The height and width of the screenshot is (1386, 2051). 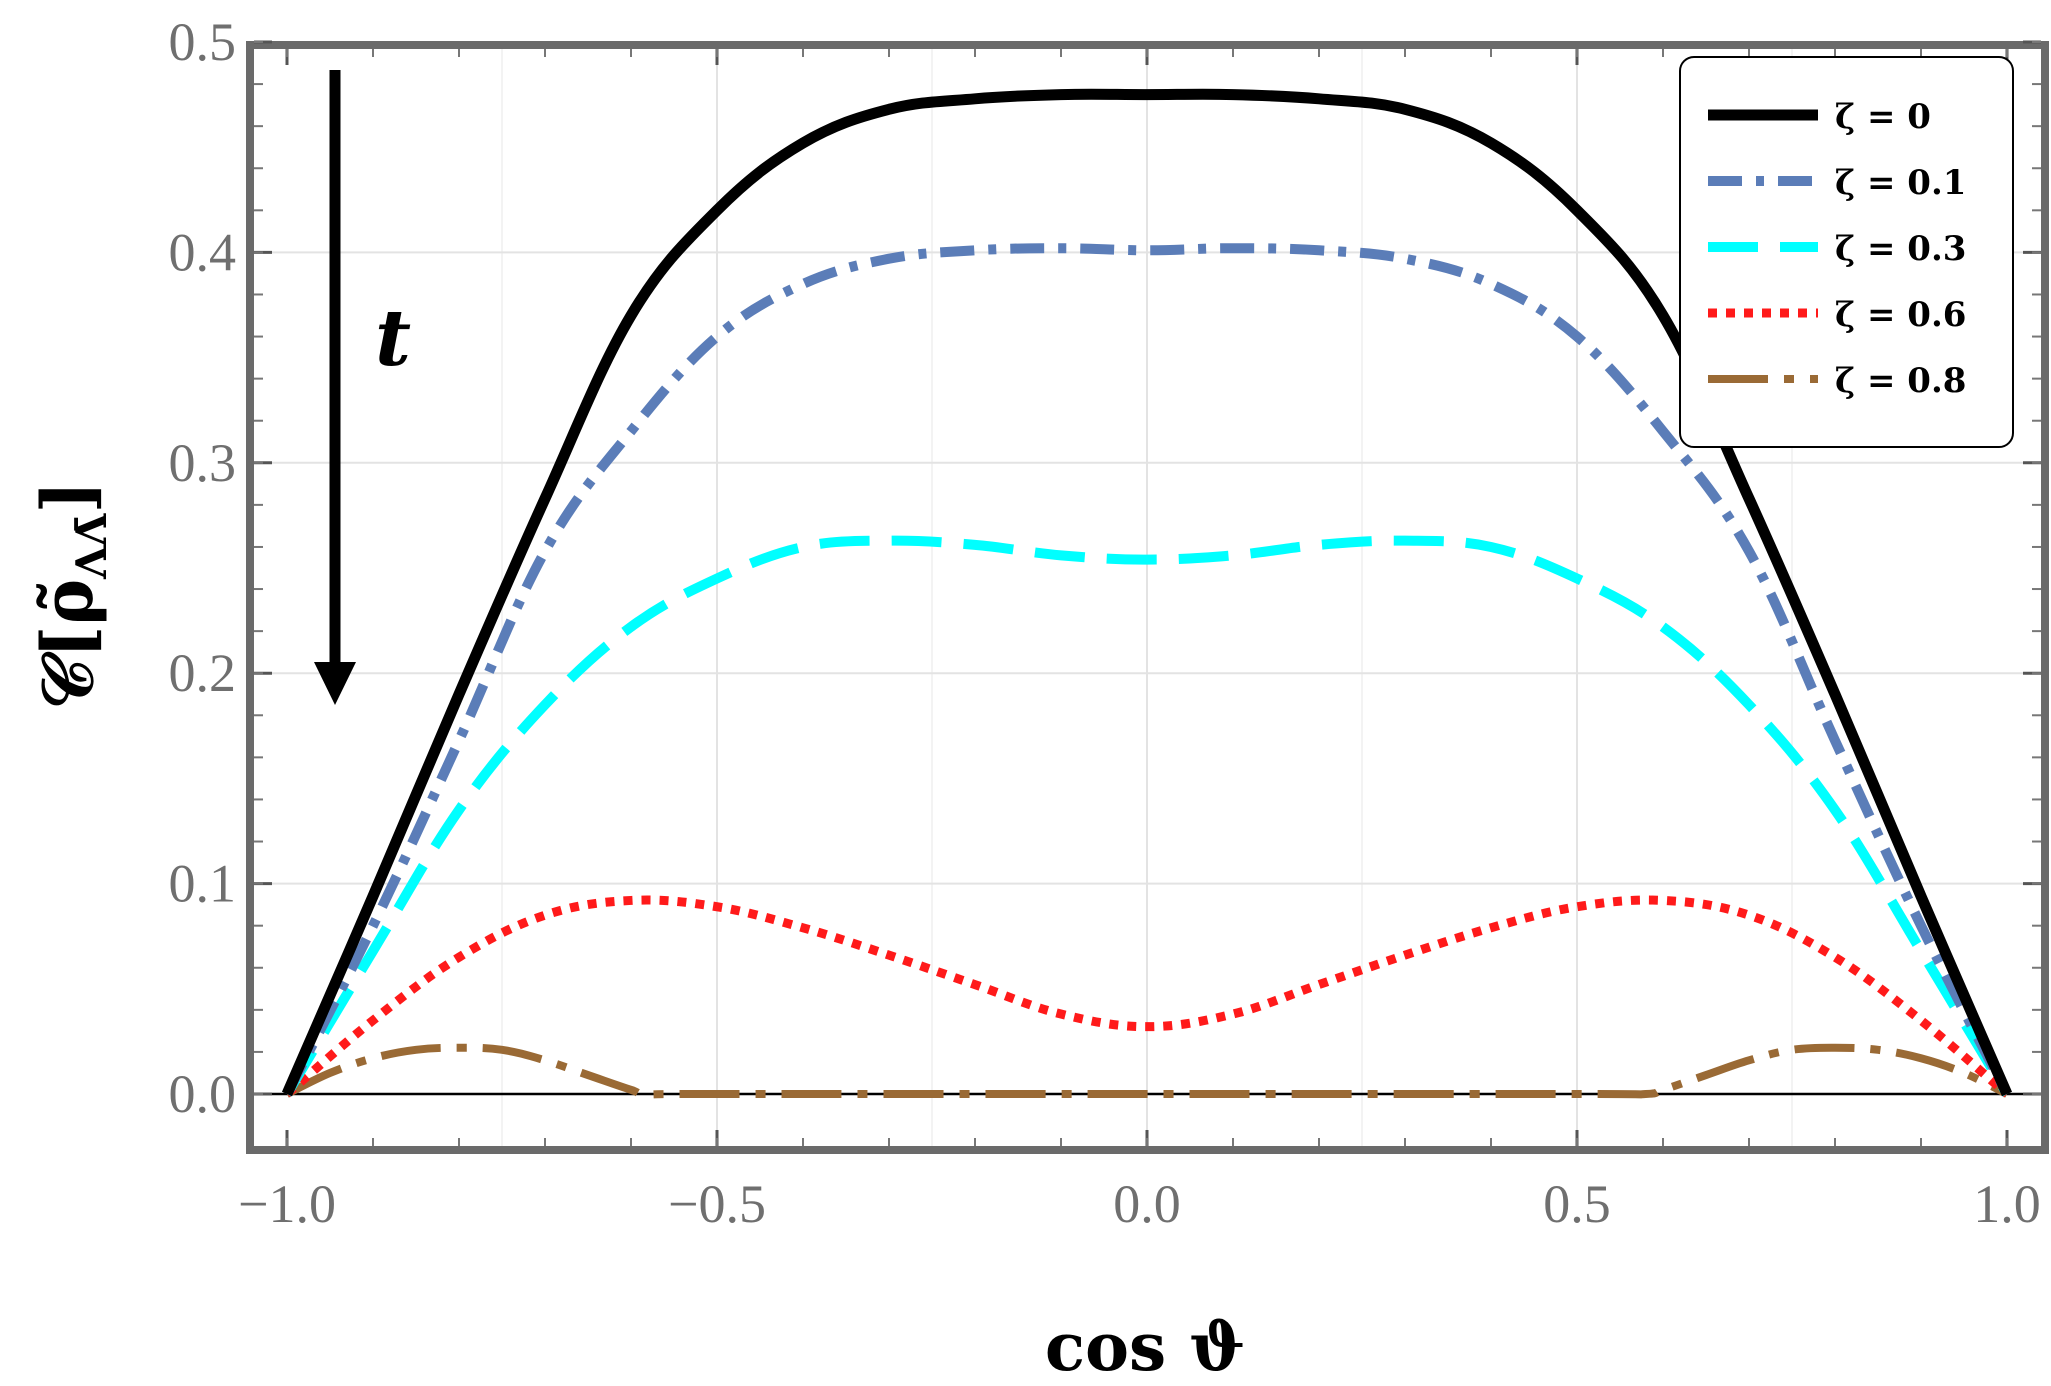 I want to click on y-tick-label: 0.2, so click(x=203, y=673).